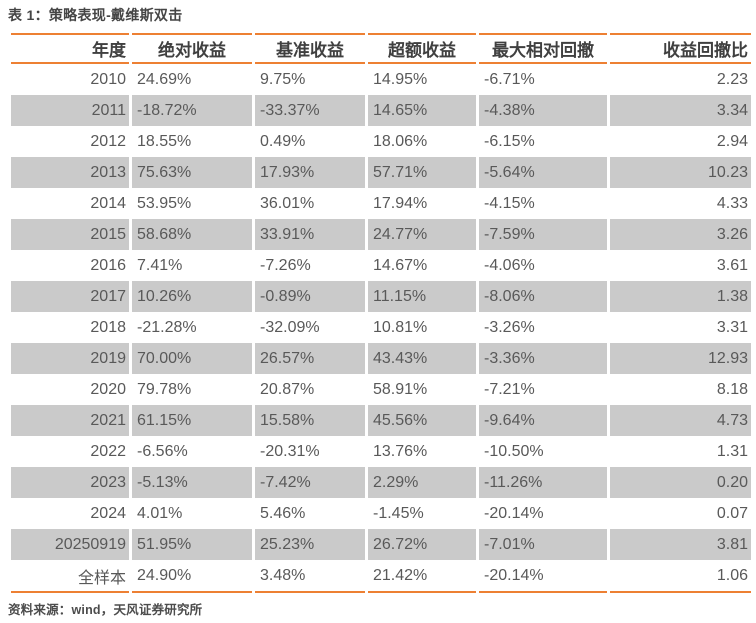  What do you see at coordinates (422, 513) in the screenshot?
I see `table-cell: -1.45%` at bounding box center [422, 513].